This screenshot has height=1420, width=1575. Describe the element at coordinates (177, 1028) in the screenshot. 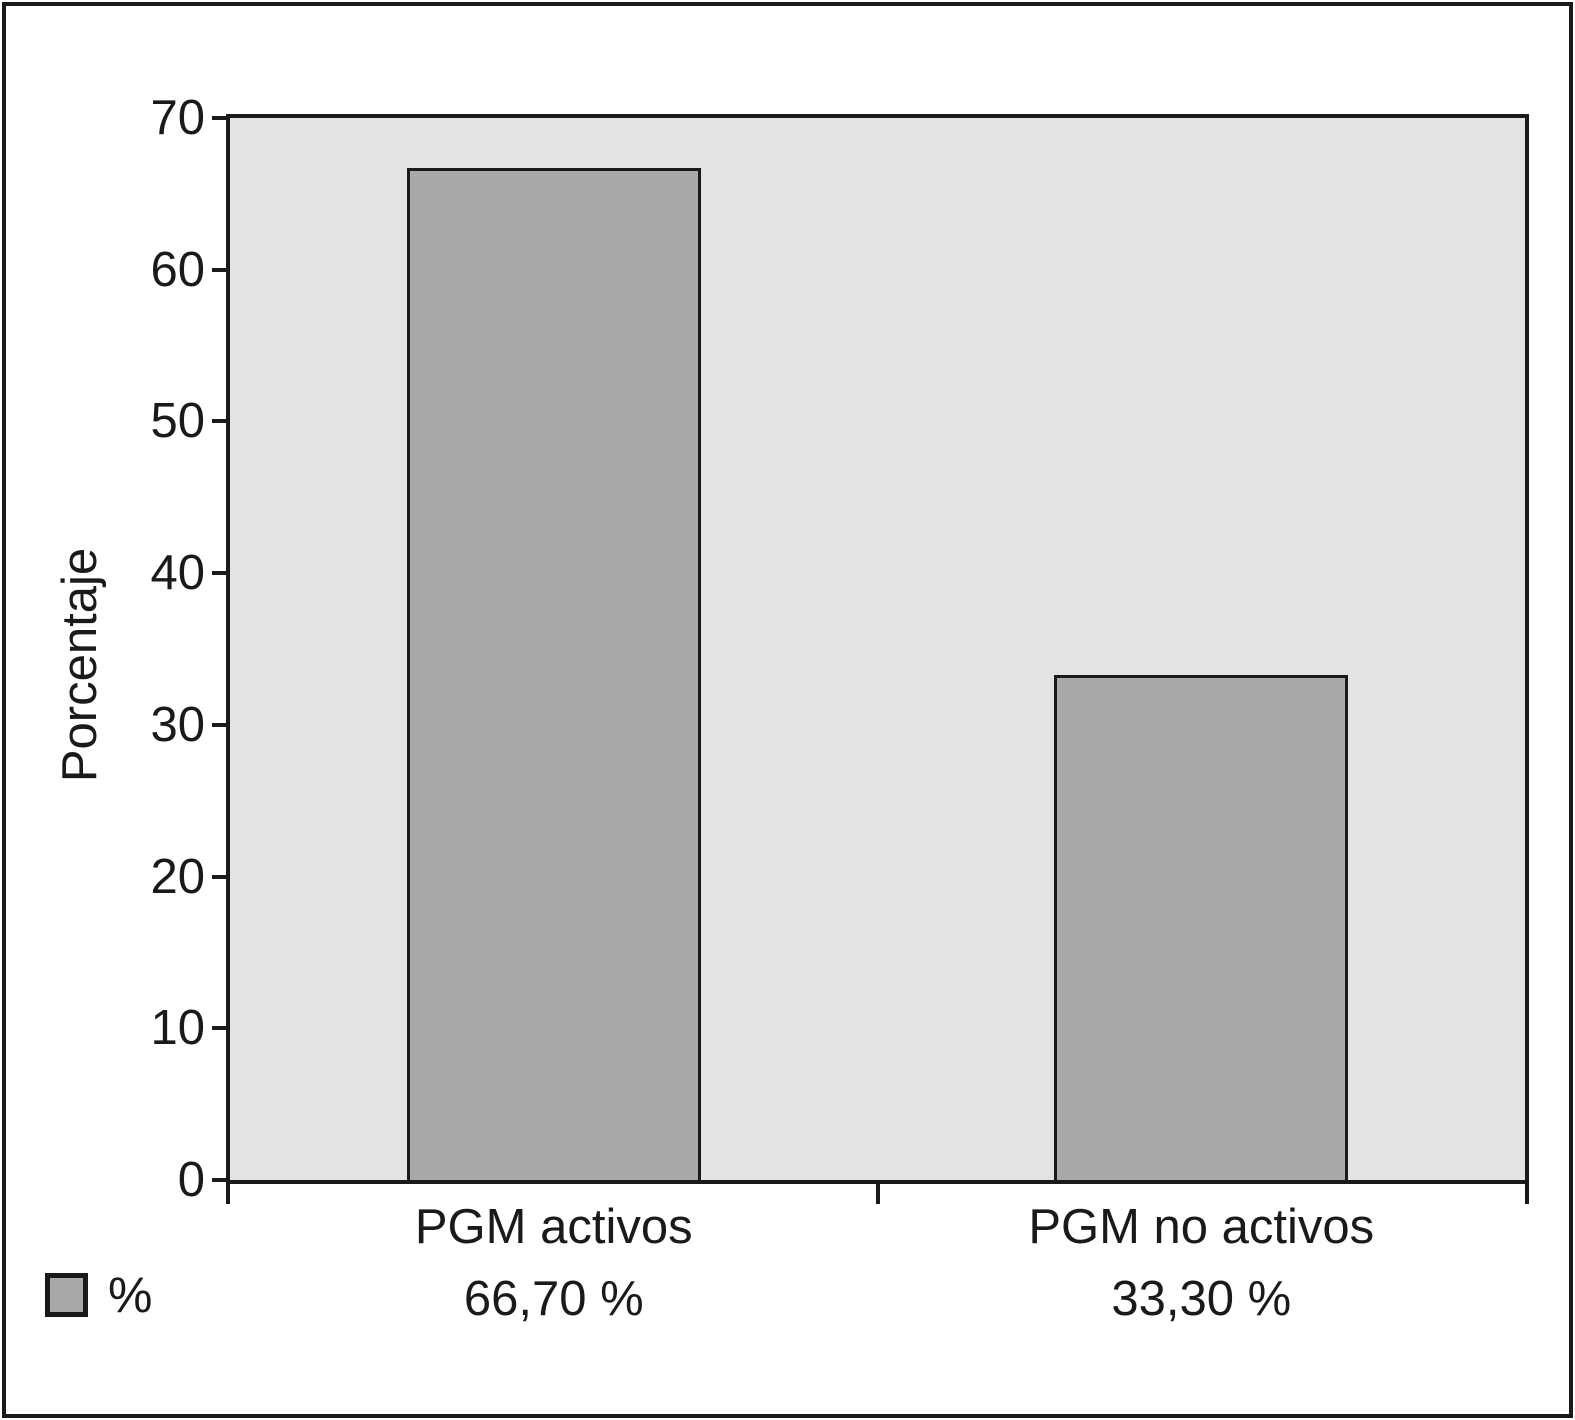

I see `y-axis-tick-label: 10` at that location.